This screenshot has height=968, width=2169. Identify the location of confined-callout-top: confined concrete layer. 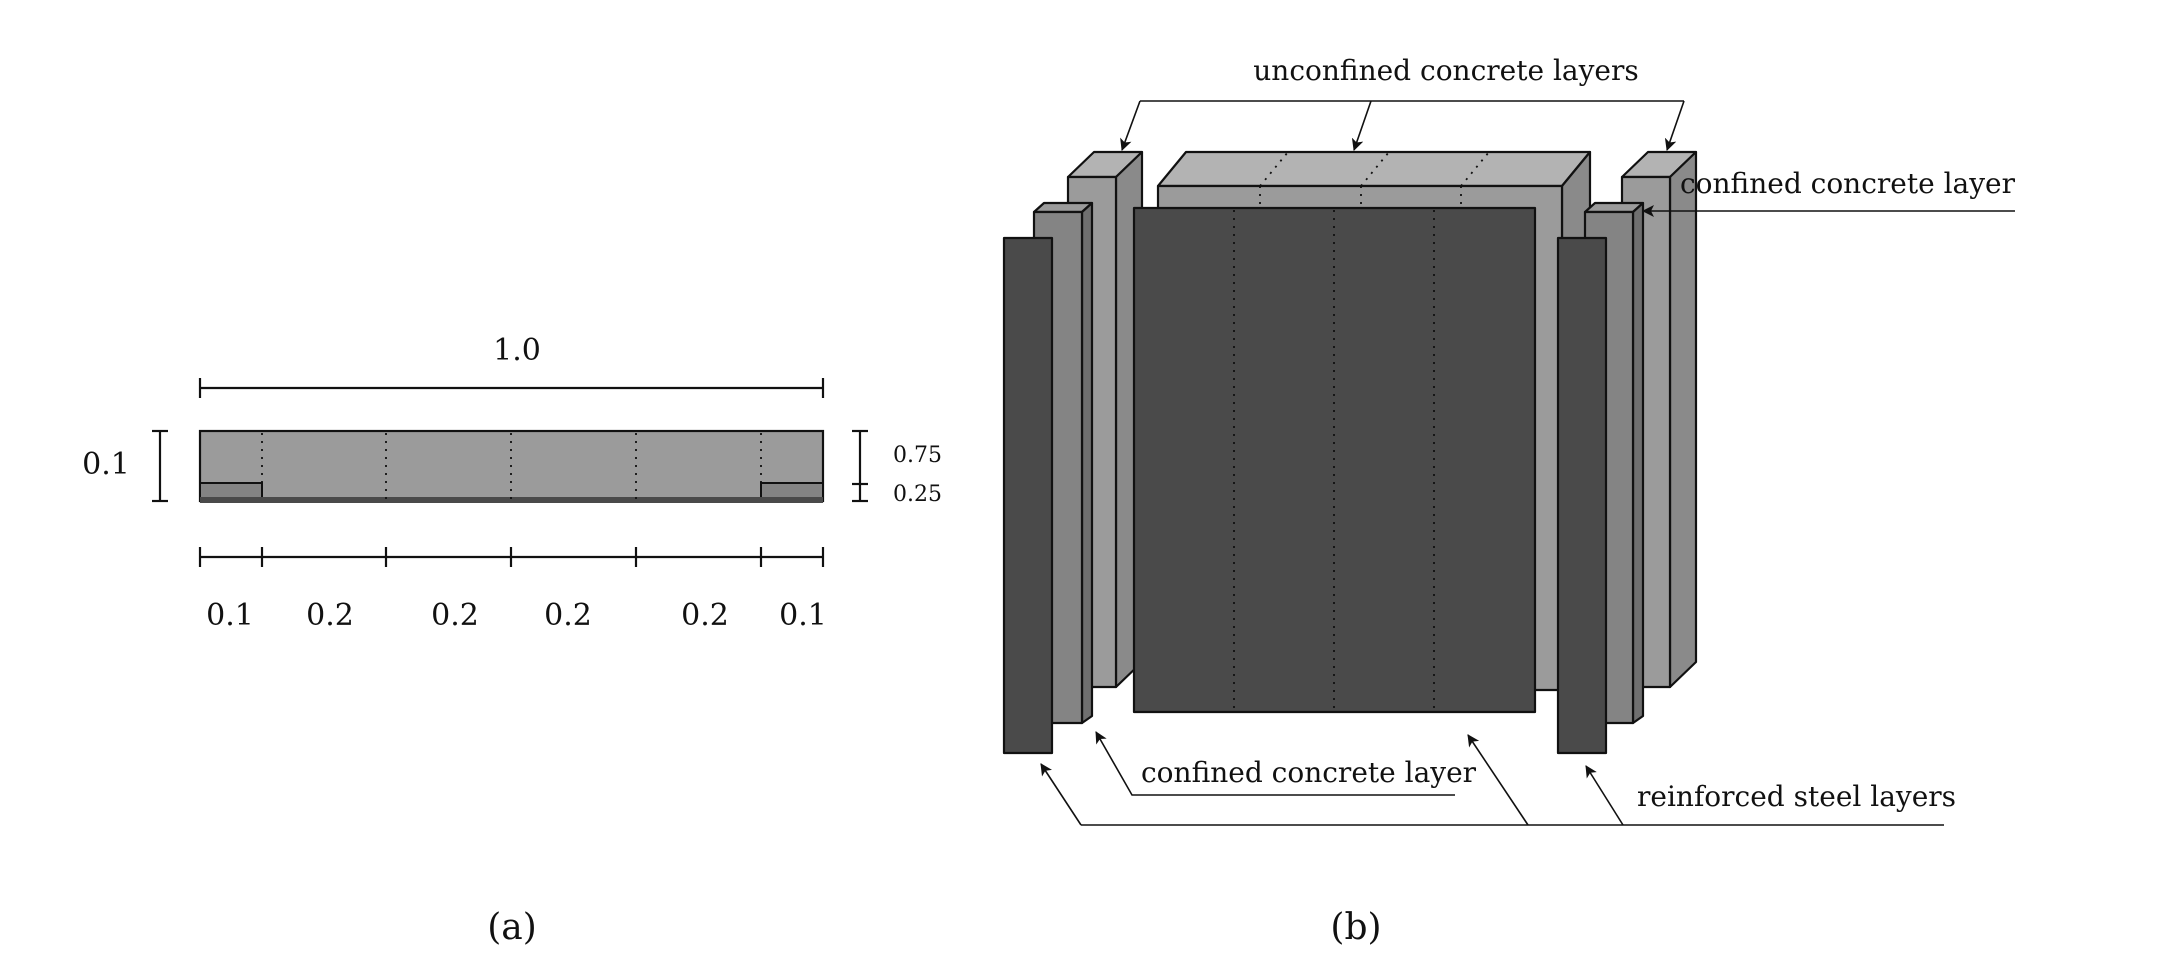
(1829, 192).